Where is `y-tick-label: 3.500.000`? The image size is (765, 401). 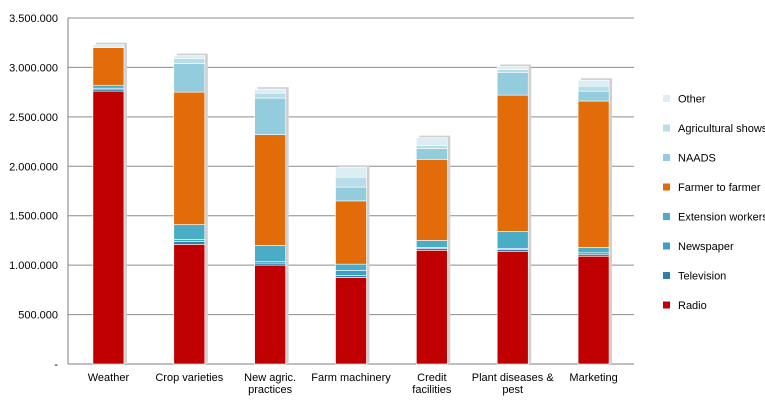 y-tick-label: 3.500.000 is located at coordinates (33, 19).